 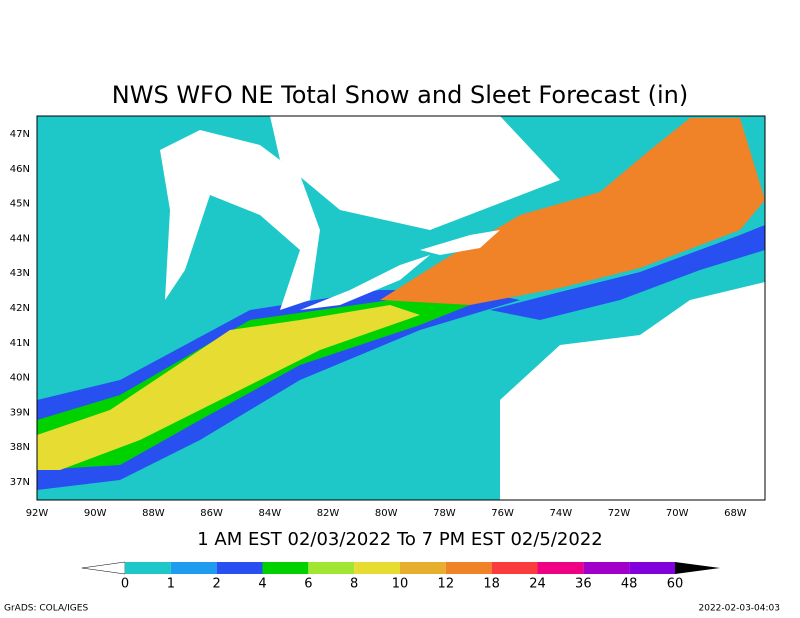 What do you see at coordinates (20, 378) in the screenshot?
I see `lat-label: 40N` at bounding box center [20, 378].